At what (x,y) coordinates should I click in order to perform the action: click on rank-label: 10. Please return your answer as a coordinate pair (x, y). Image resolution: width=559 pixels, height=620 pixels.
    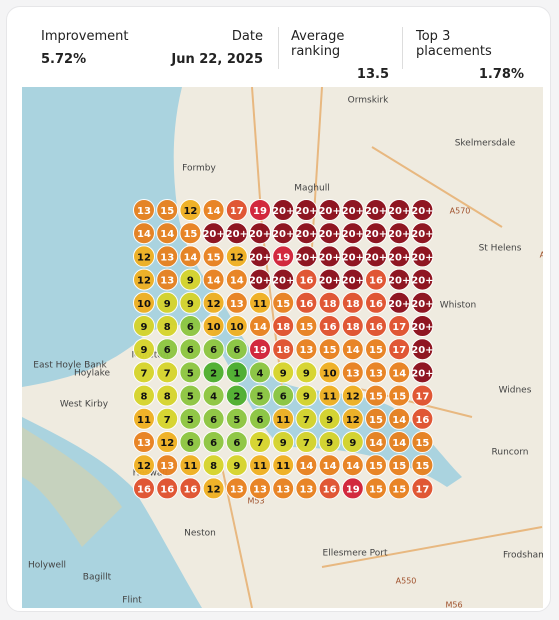
    Looking at the image, I should click on (237, 327).